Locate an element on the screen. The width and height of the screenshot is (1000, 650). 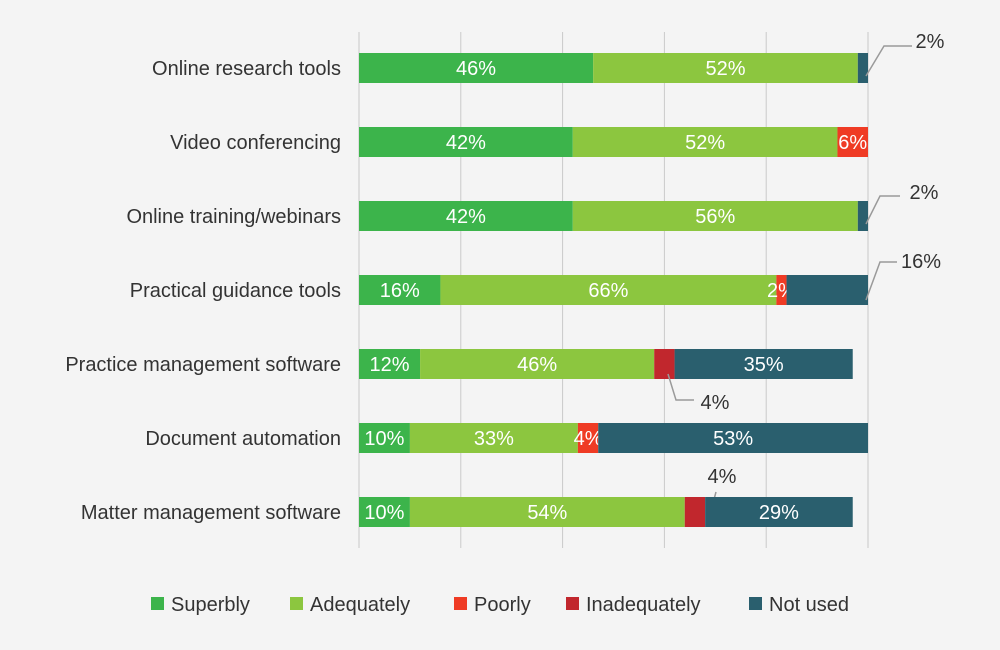
data-label: 54% is located at coordinates (547, 513).